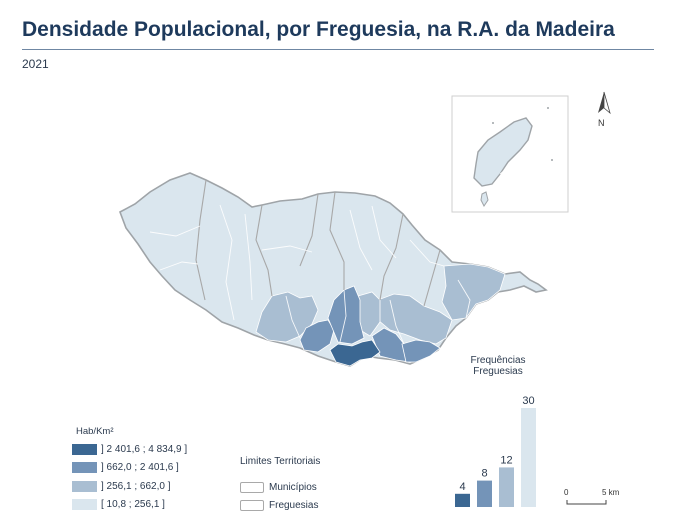 This screenshot has height=520, width=680. I want to click on frequency-bar-label: 8, so click(484, 474).